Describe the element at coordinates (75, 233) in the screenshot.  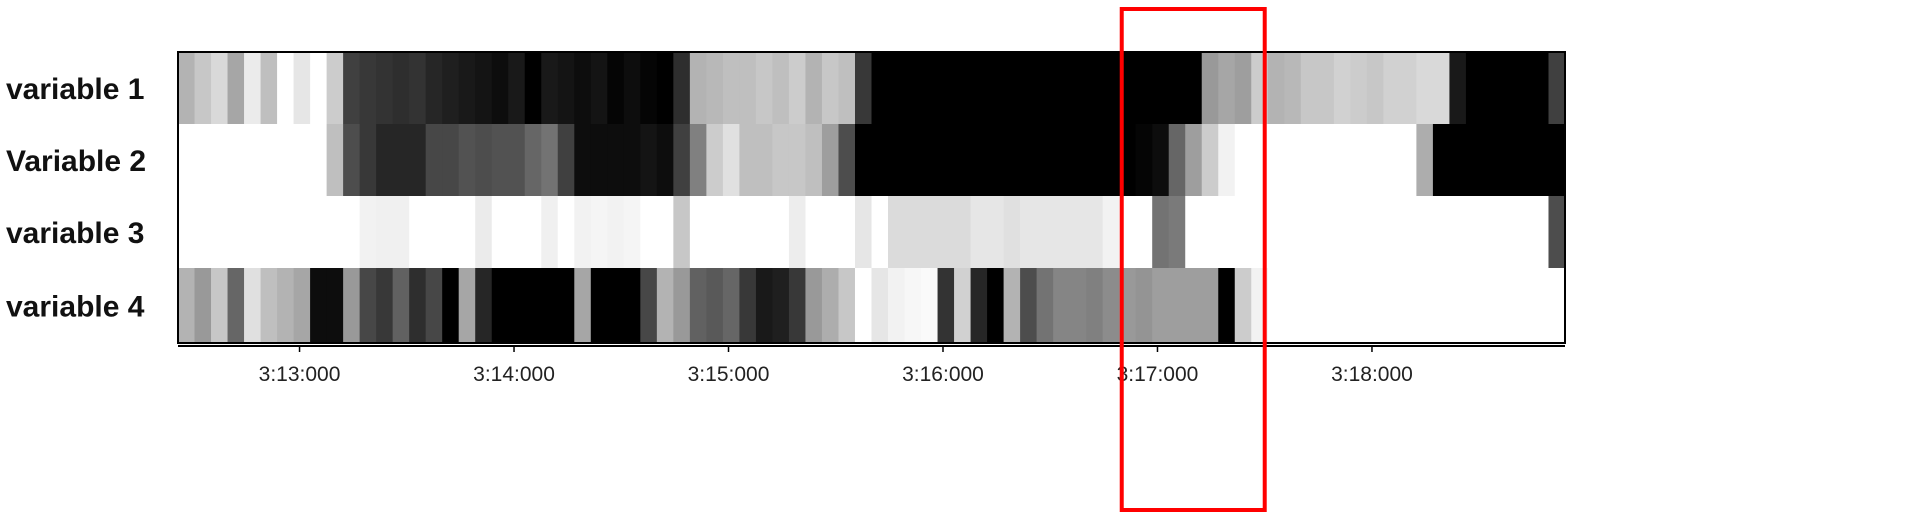
I see `row-label: variable 3` at that location.